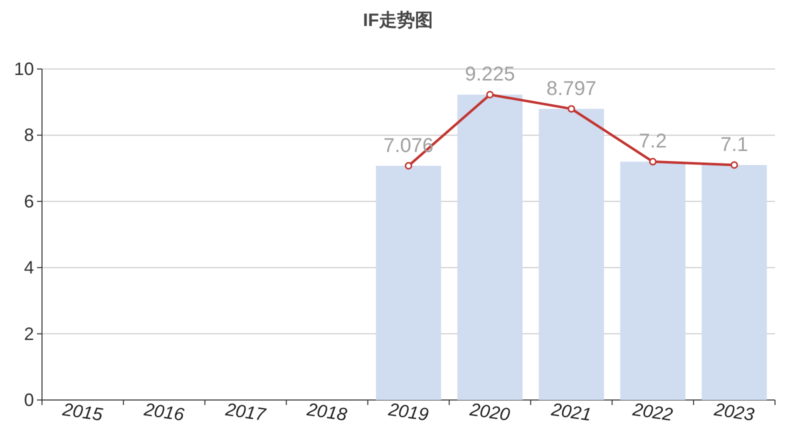  I want to click on y-tick-label: 6, so click(29, 201).